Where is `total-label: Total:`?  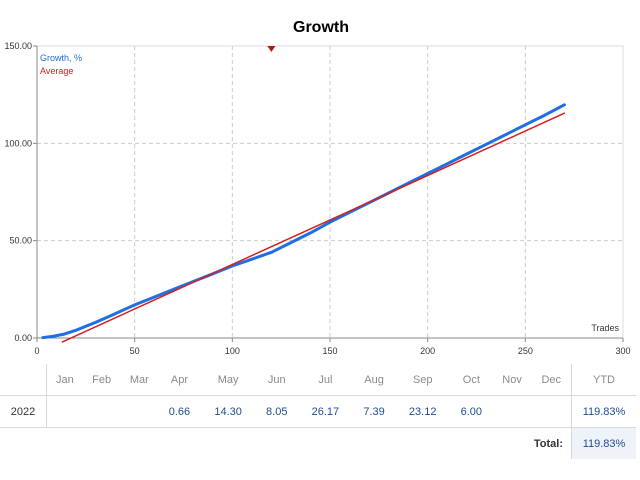 total-label: Total: is located at coordinates (548, 443).